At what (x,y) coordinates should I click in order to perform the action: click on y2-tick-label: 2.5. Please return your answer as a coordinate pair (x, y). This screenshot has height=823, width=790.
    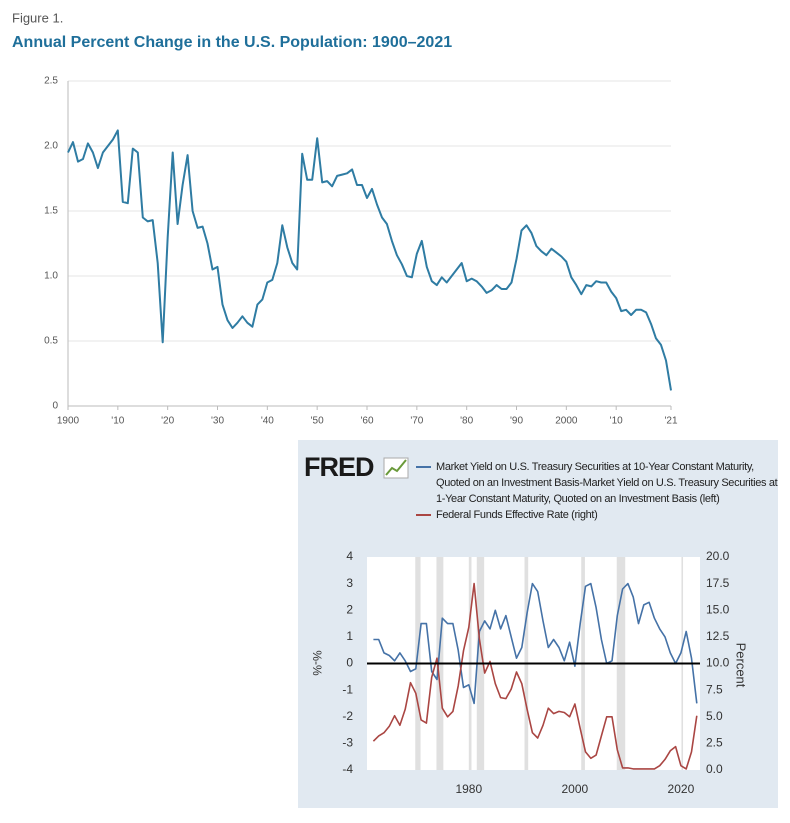
    Looking at the image, I should click on (714, 743).